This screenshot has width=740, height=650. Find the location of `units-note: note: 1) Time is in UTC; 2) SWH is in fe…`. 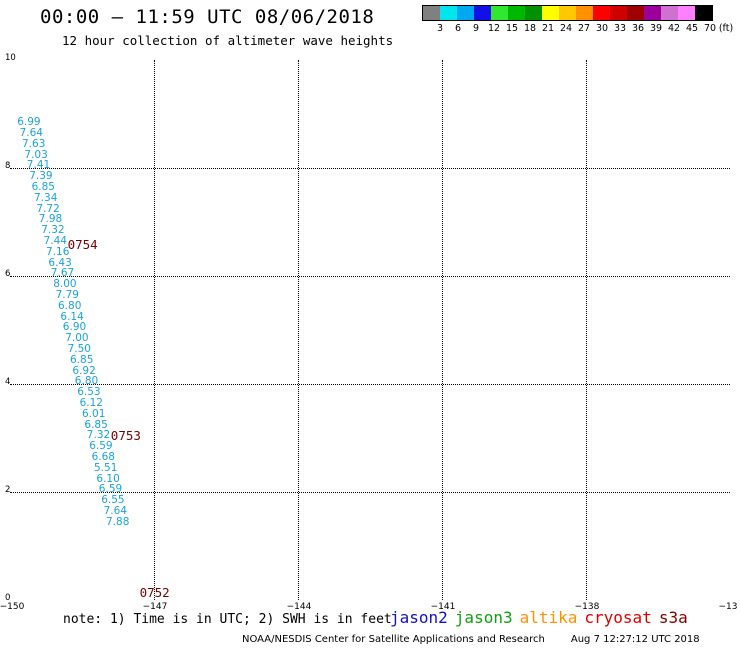

units-note: note: 1) Time is in UTC; 2) SWH is in fe… is located at coordinates (227, 619).